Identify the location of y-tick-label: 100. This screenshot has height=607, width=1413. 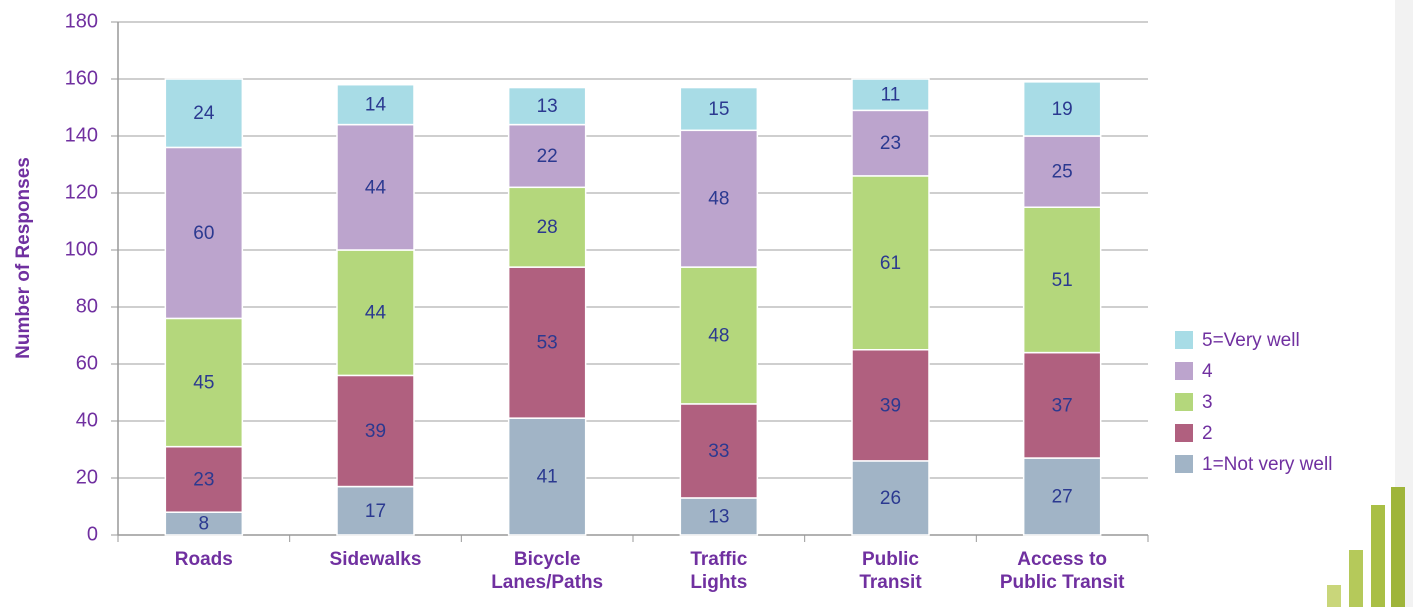
(81, 249).